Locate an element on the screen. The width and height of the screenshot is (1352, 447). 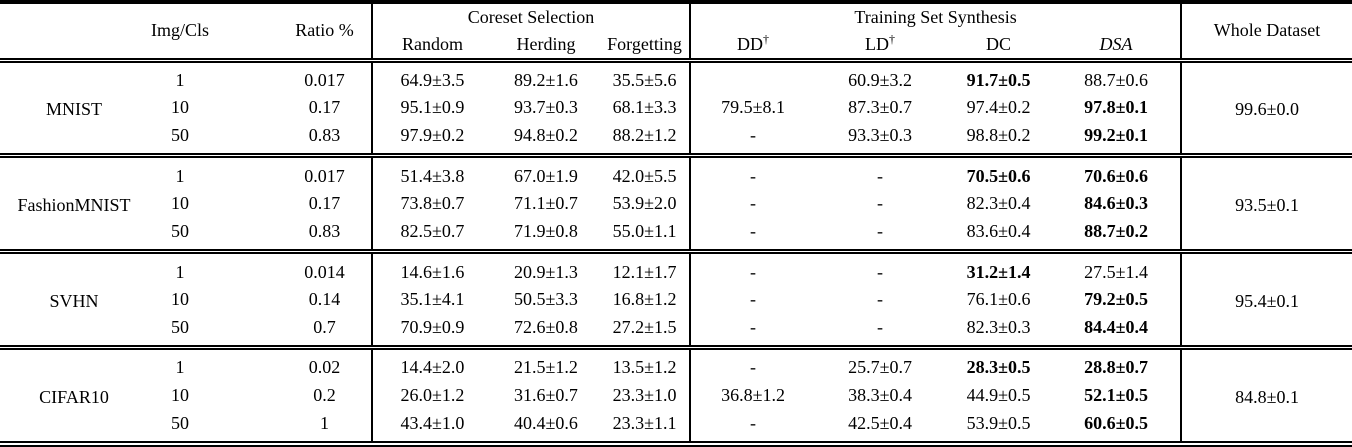
dd-column-header: DD† is located at coordinates (752, 45).